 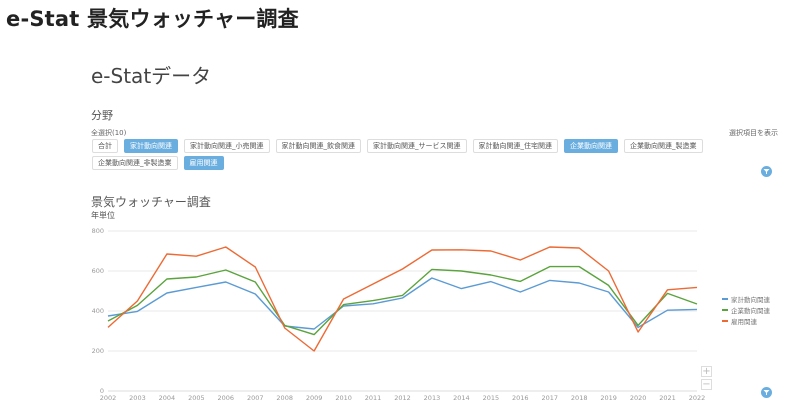 I want to click on legend-label: 家計動向関連, so click(x=750, y=299).